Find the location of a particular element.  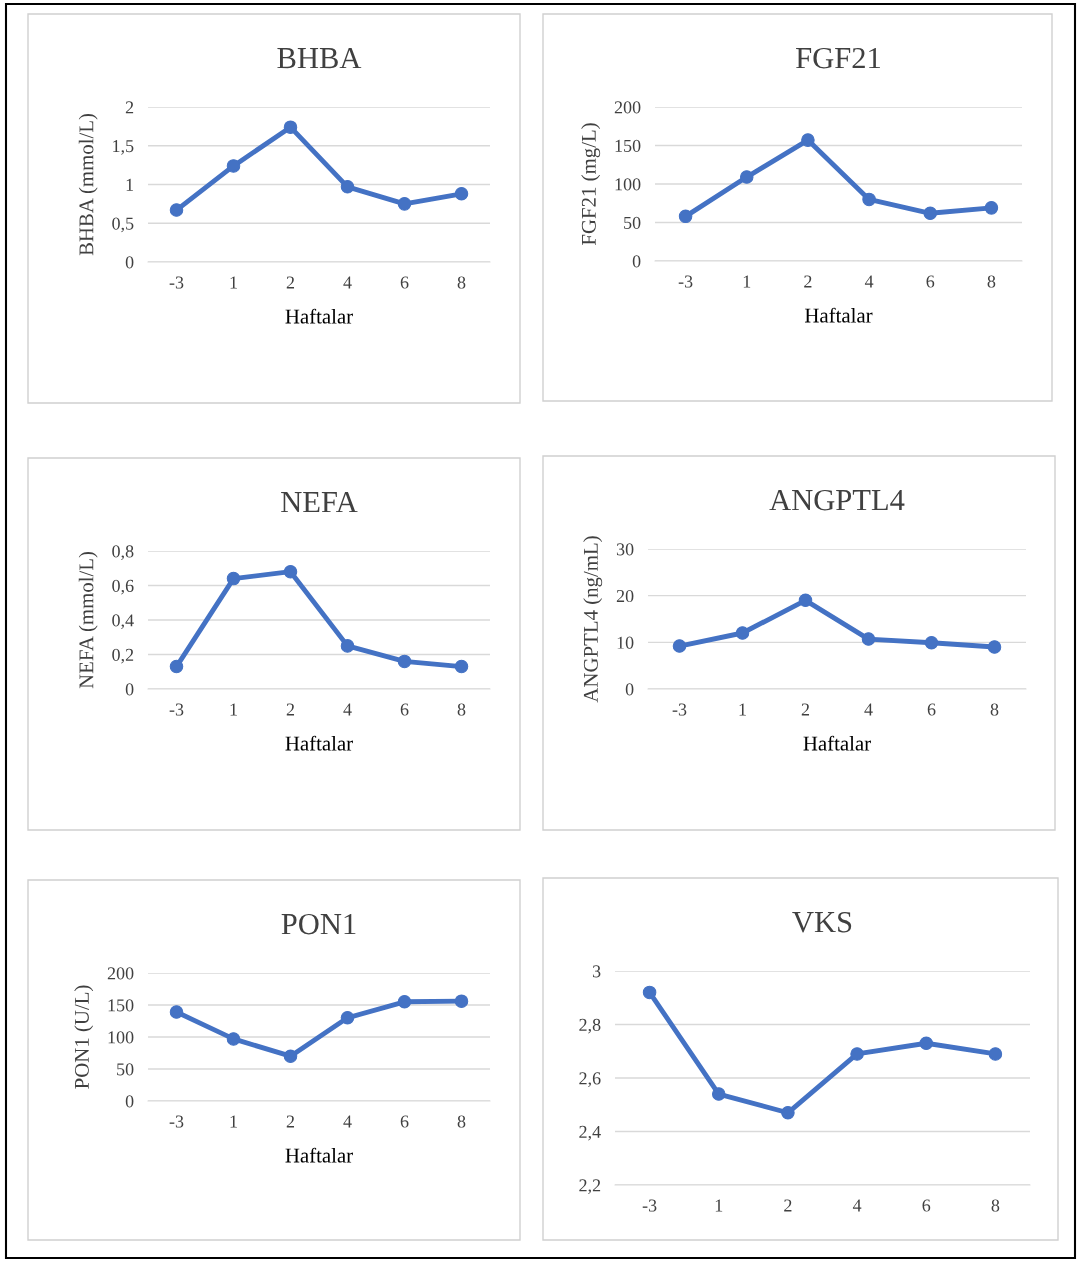

y-tick-label: 20 is located at coordinates (625, 596).